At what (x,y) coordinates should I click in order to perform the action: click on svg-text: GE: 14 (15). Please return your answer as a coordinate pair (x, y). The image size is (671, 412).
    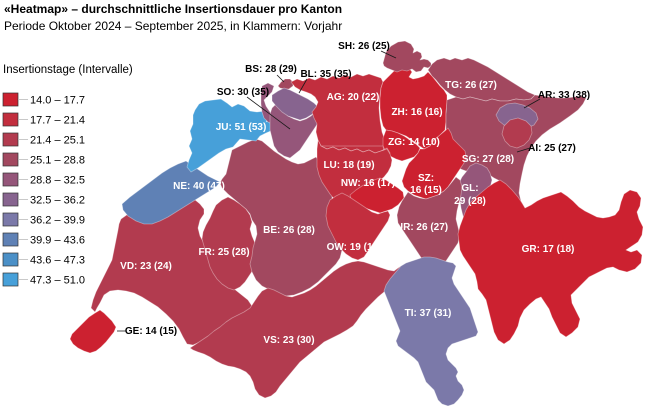
    Looking at the image, I should click on (151, 331).